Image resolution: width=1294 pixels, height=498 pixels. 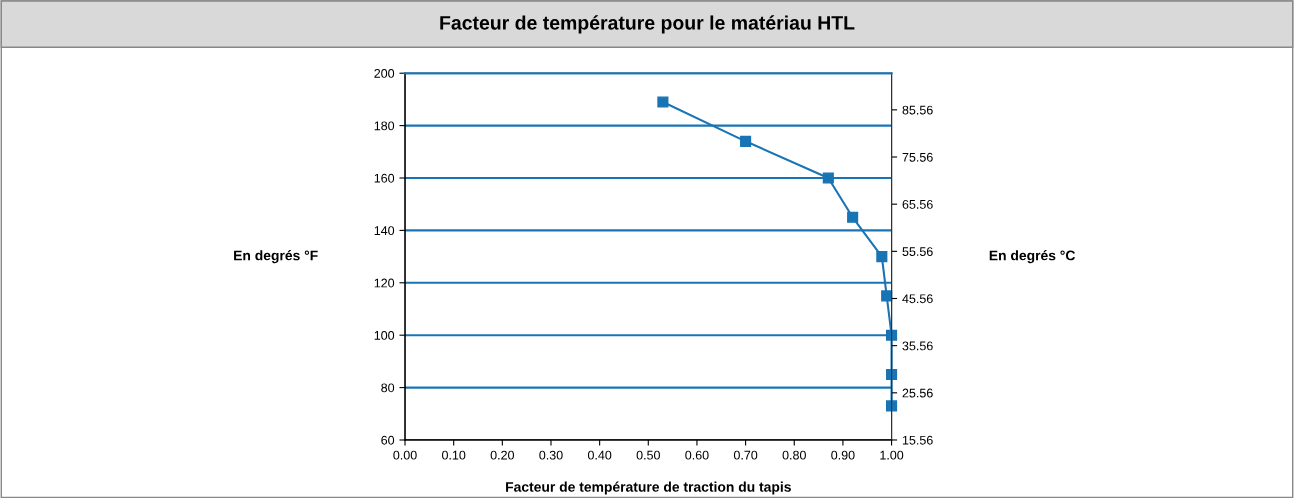 I want to click on x-axis-title: Facteur de température de traction du tapis, so click(x=648, y=488).